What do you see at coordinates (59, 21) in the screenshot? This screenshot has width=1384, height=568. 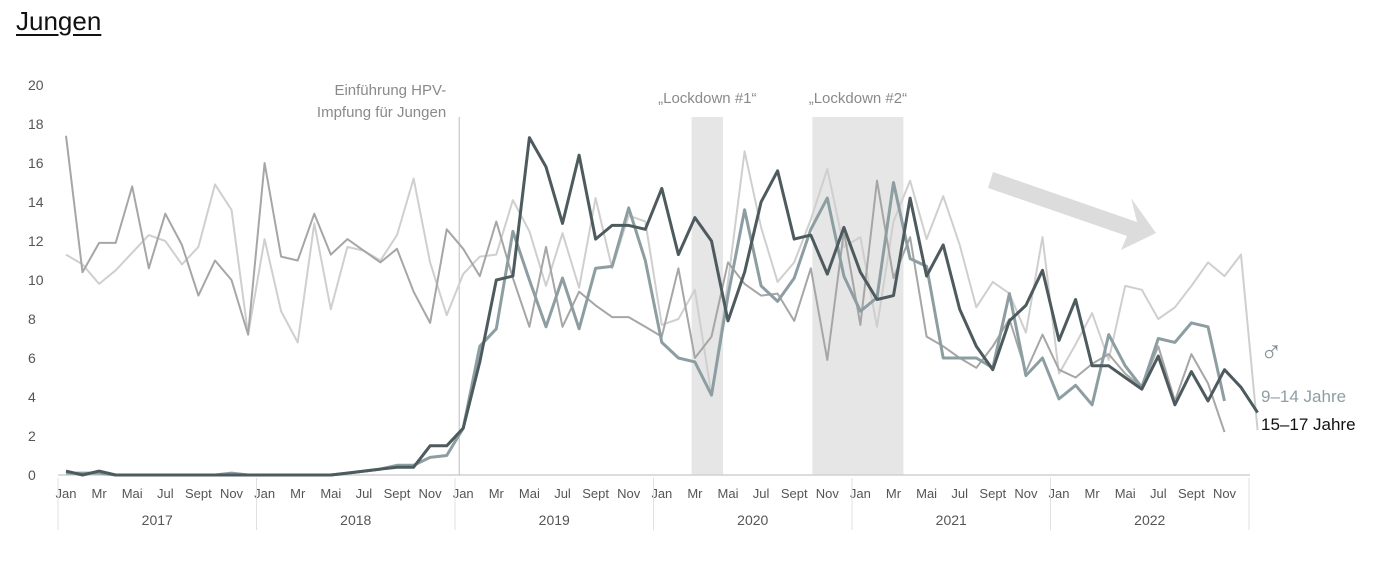 I see `chart-title: Jungen` at bounding box center [59, 21].